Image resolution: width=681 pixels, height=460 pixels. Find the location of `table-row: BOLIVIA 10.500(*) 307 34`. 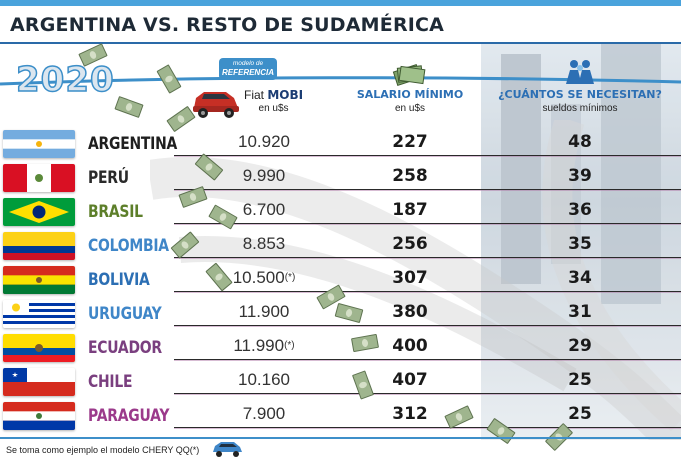

table-row: BOLIVIA 10.500(*) 307 34 is located at coordinates (340, 280).